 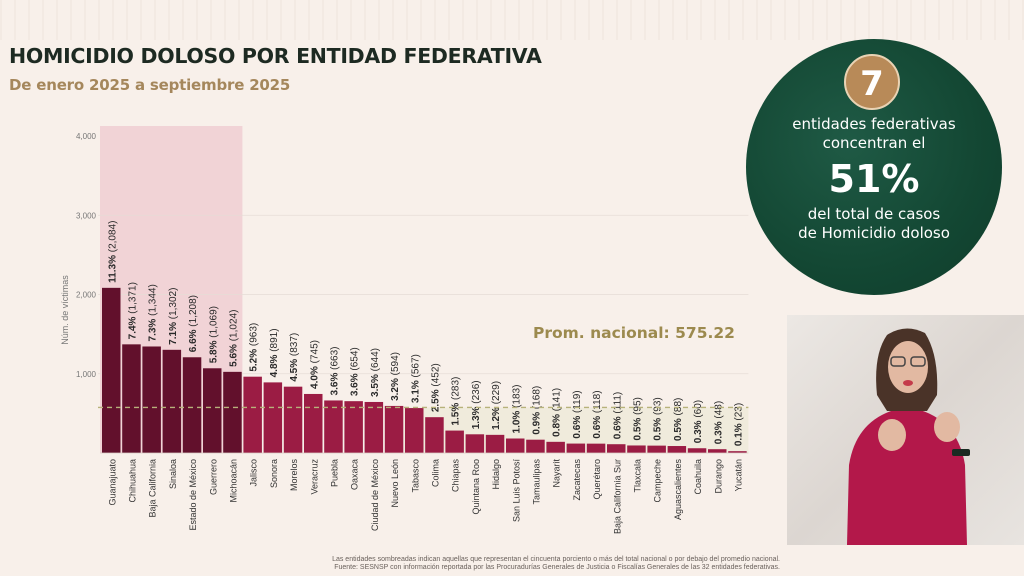 I want to click on bar-guanajuato, so click(x=111, y=370).